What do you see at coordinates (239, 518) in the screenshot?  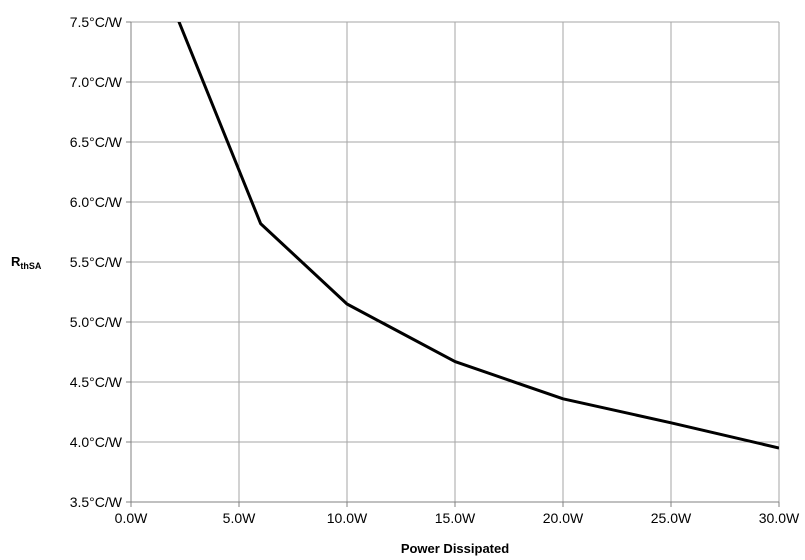 I see `x-tick-label: 5.0W` at bounding box center [239, 518].